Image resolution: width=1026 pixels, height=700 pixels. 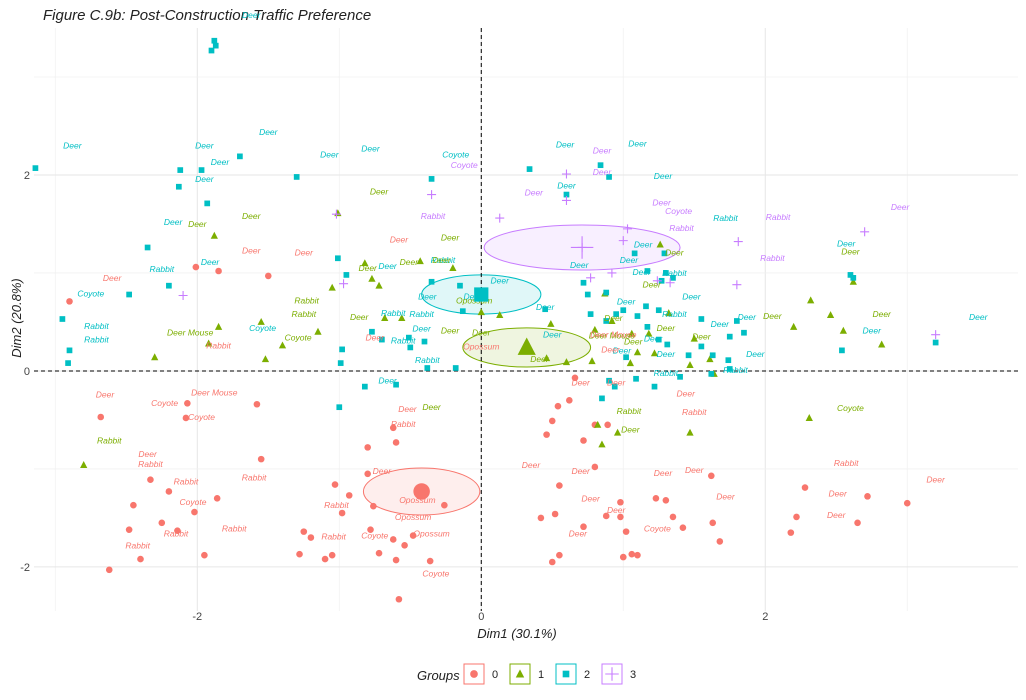 I want to click on legend-label: 0, so click(x=495, y=675).